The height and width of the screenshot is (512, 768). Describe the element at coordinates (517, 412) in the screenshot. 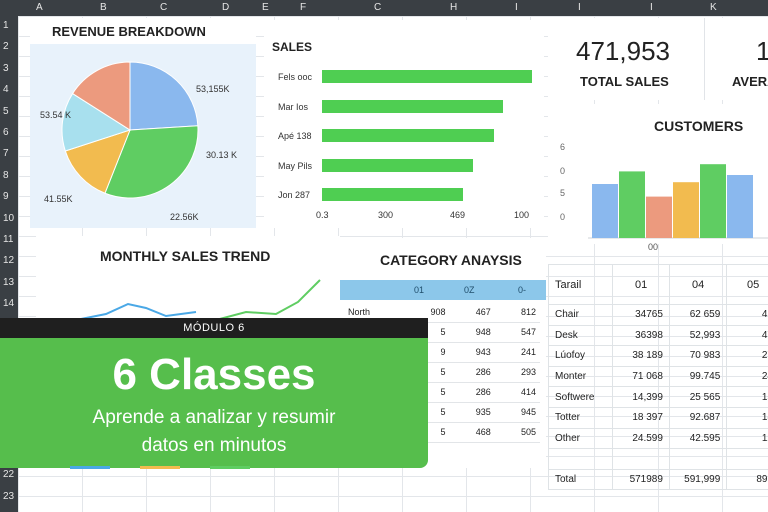

I see `category-cell: 945` at that location.